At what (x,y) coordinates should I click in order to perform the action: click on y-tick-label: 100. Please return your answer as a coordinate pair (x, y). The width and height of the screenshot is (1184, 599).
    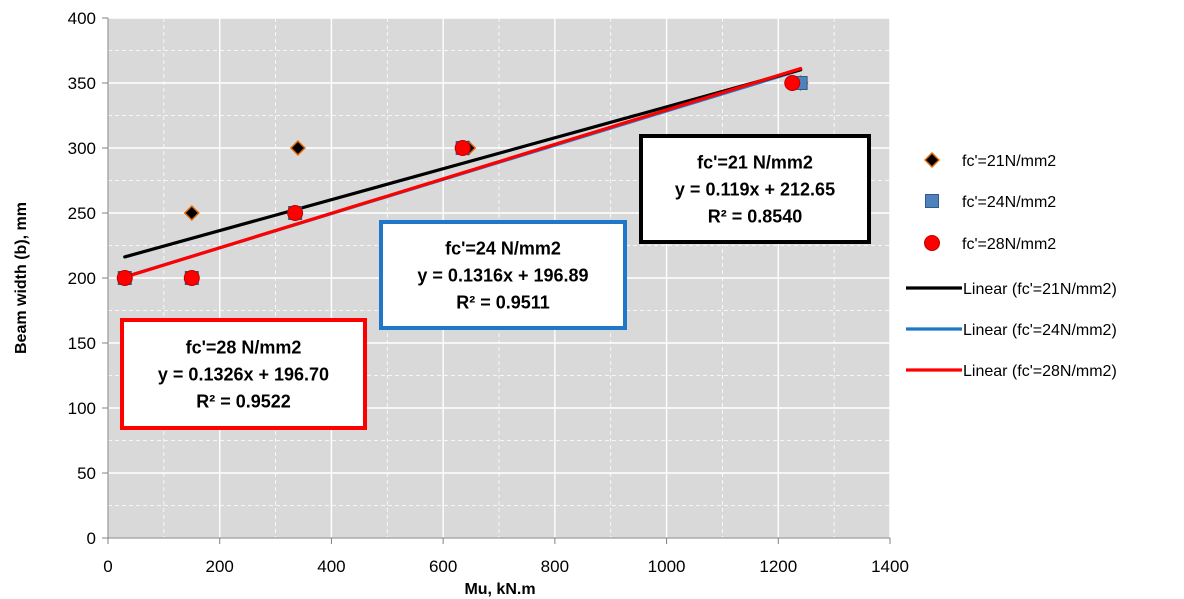
    Looking at the image, I should click on (82, 408).